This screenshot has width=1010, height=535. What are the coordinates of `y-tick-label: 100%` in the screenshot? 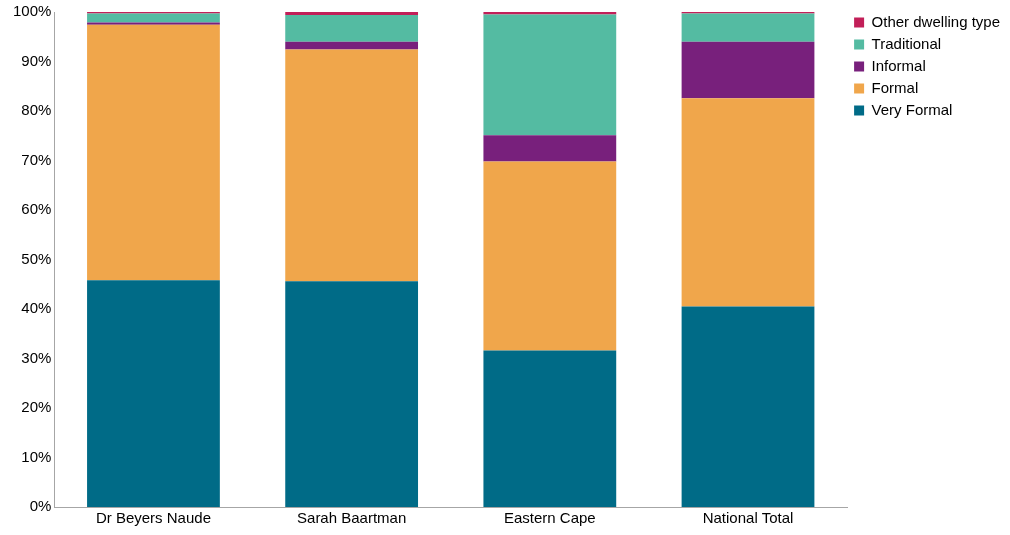 It's located at (32, 11).